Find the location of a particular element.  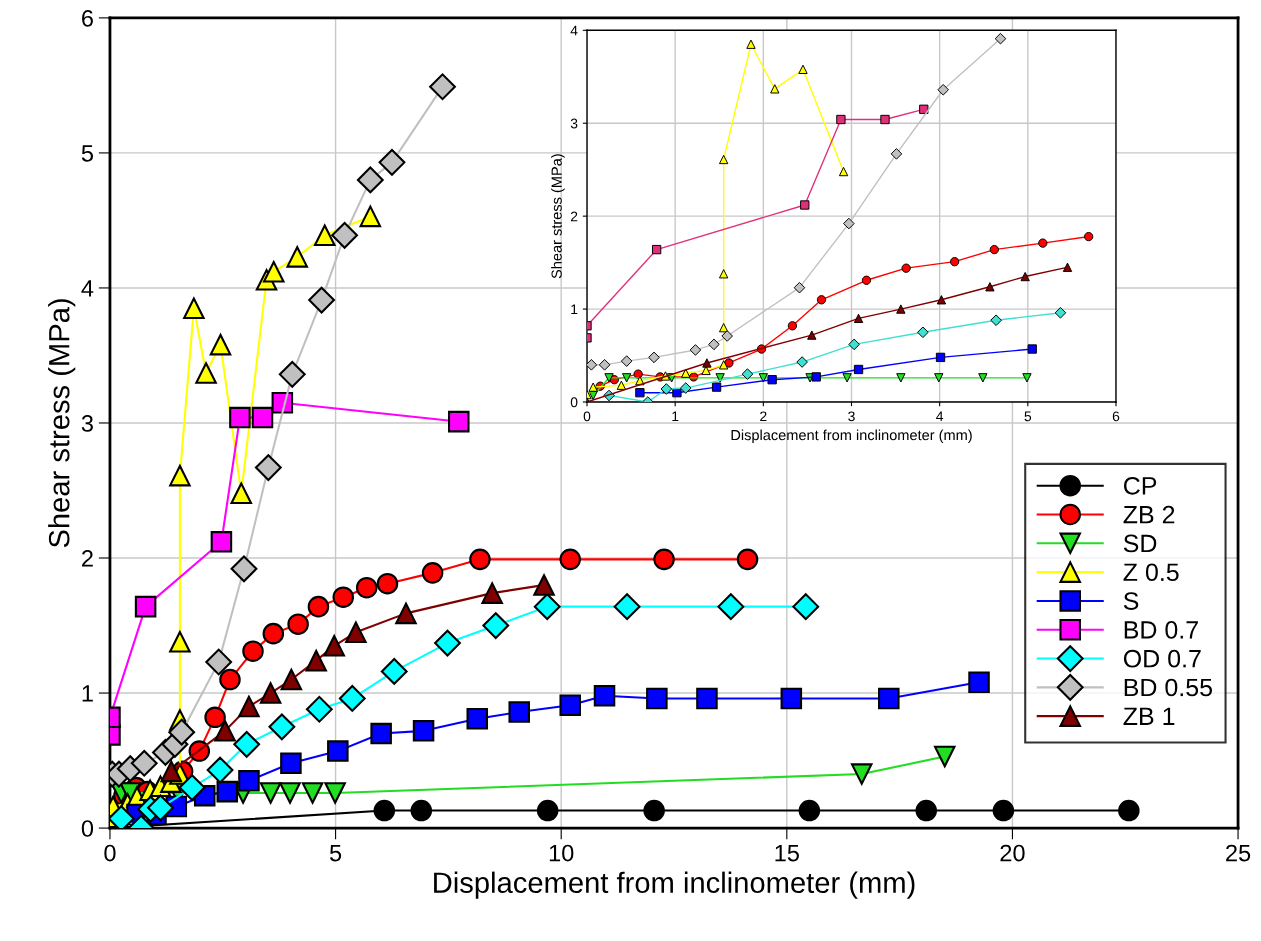

legend-label: ZB 2 is located at coordinates (1149, 514).